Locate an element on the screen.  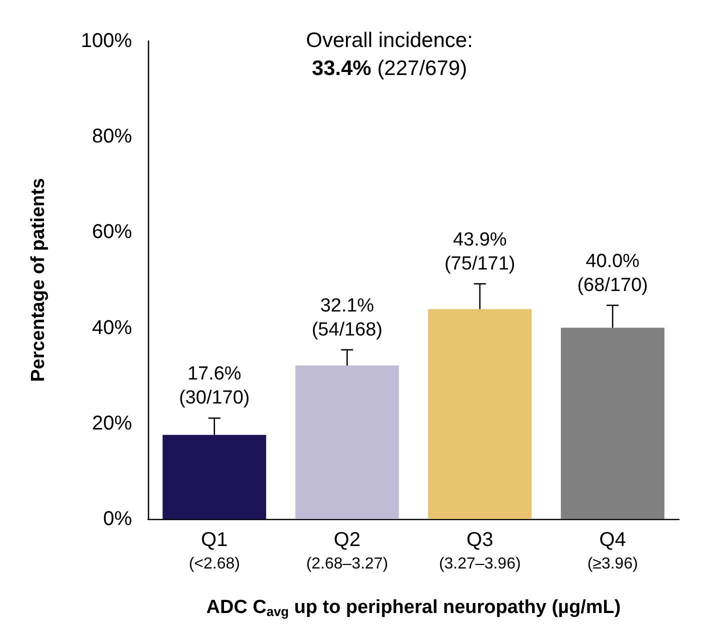
x-tick-label: Q1 (<2.68) is located at coordinates (214, 550).